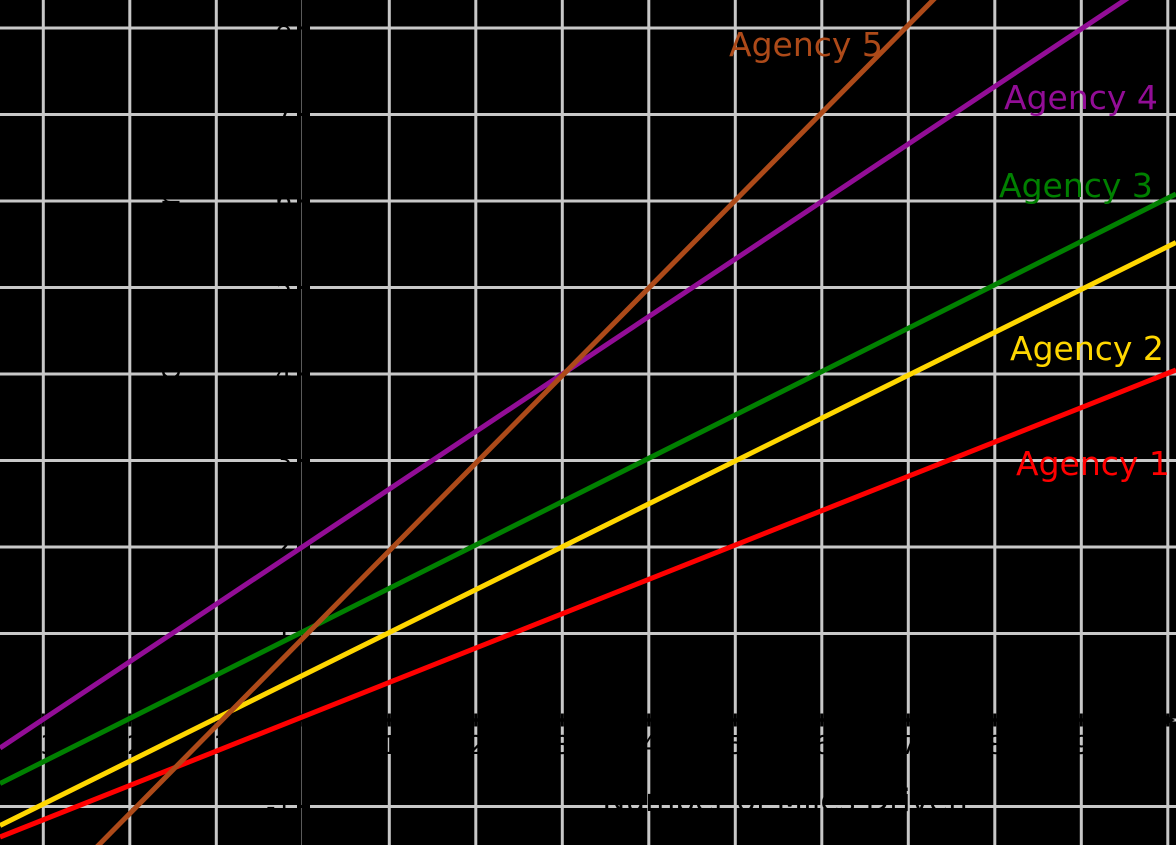 This screenshot has height=845, width=1176. What do you see at coordinates (390, 746) in the screenshot?
I see `x-tick-label: 1` at bounding box center [390, 746].